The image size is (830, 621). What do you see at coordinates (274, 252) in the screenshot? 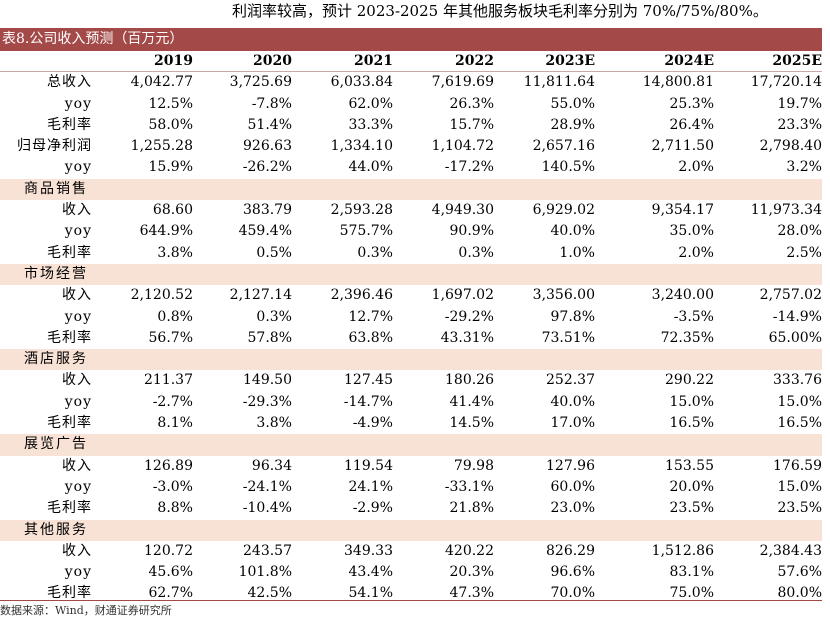
I see `table-cell: 0.5%` at bounding box center [274, 252].